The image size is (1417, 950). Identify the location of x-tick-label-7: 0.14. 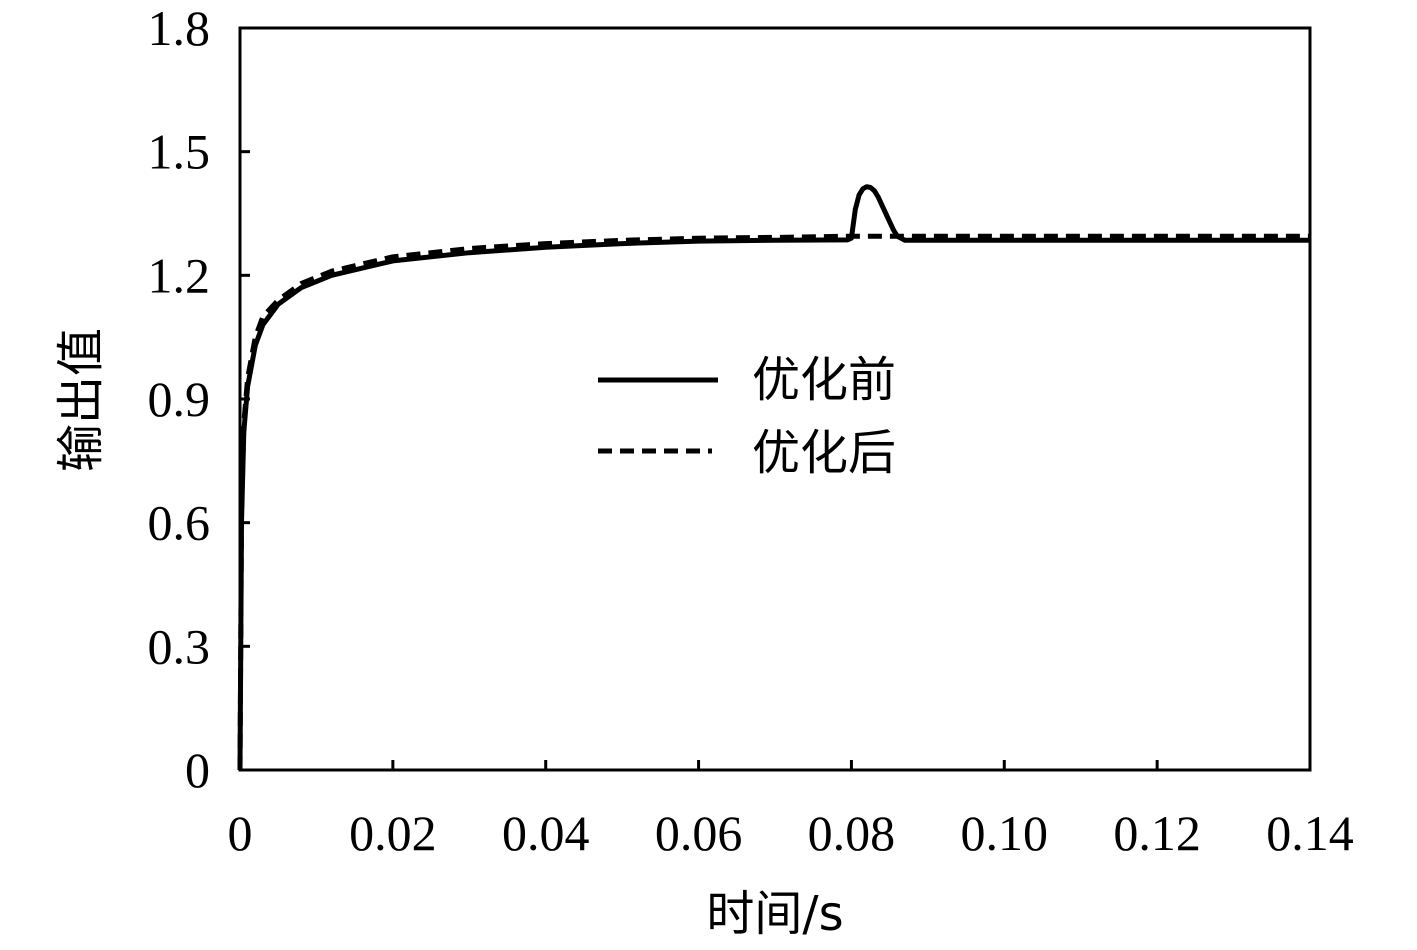
(1310, 833).